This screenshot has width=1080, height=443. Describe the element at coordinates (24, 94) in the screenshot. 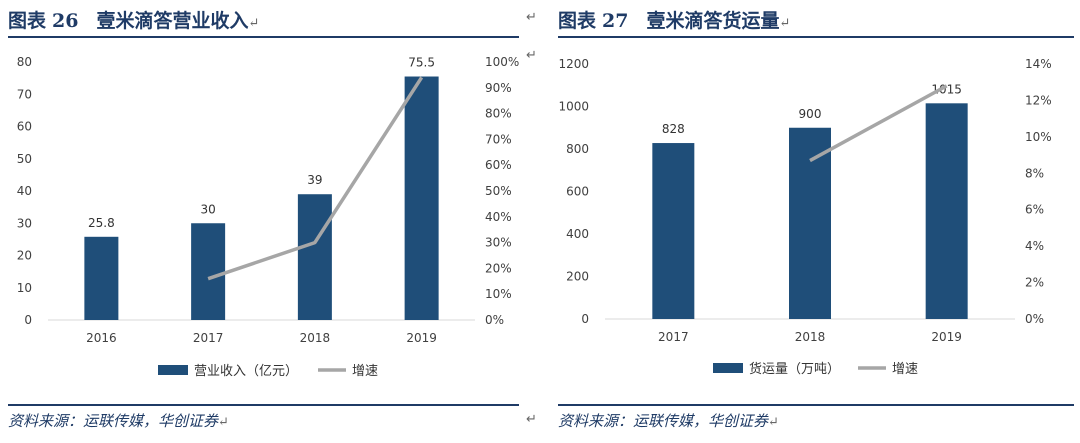

I see `y-tick-label: 70` at that location.